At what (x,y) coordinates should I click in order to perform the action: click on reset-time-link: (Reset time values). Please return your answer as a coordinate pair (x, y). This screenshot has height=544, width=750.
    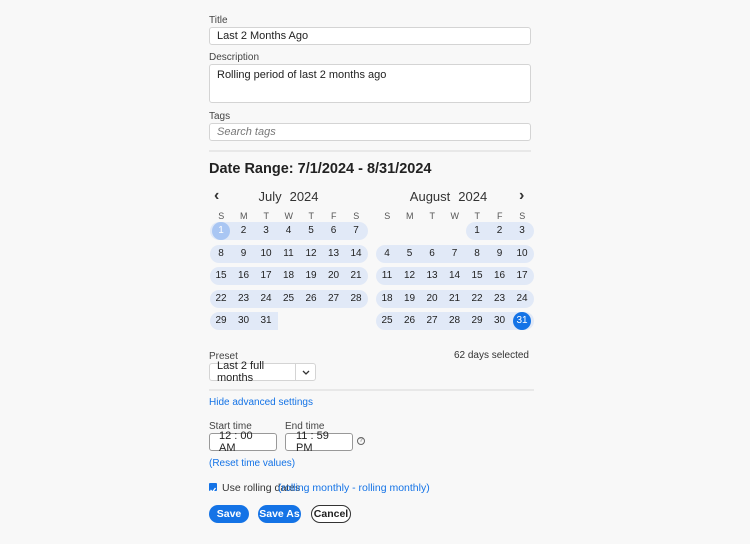
    Looking at the image, I should click on (252, 463).